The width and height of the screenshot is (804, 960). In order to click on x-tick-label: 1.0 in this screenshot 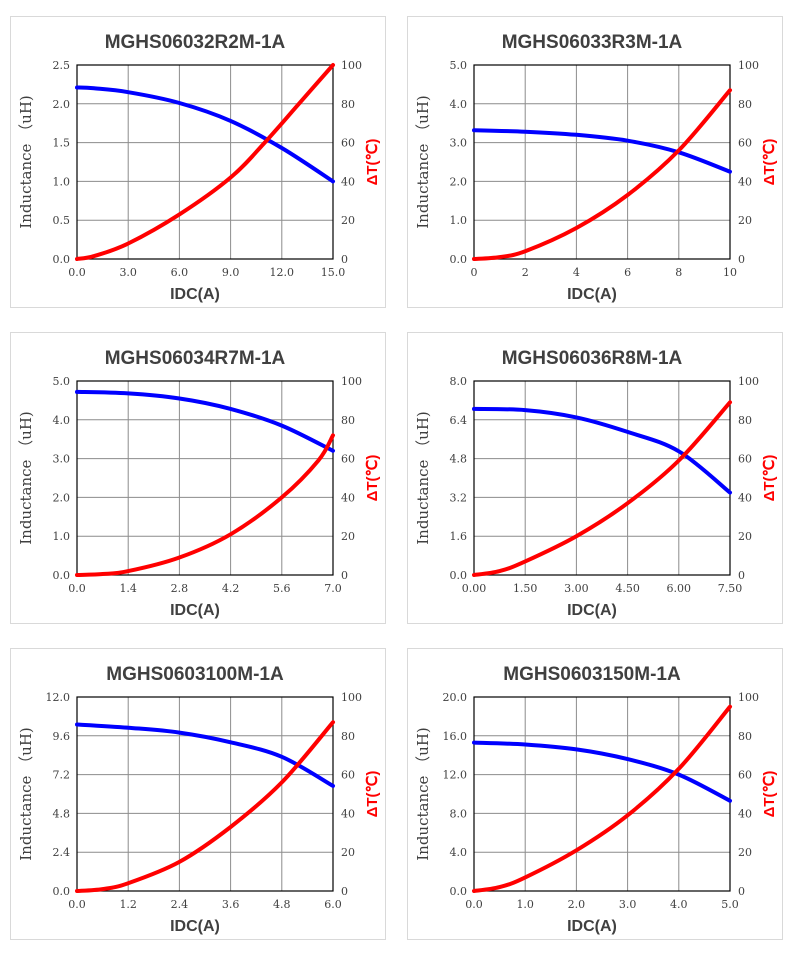, I will do `click(525, 904)`.